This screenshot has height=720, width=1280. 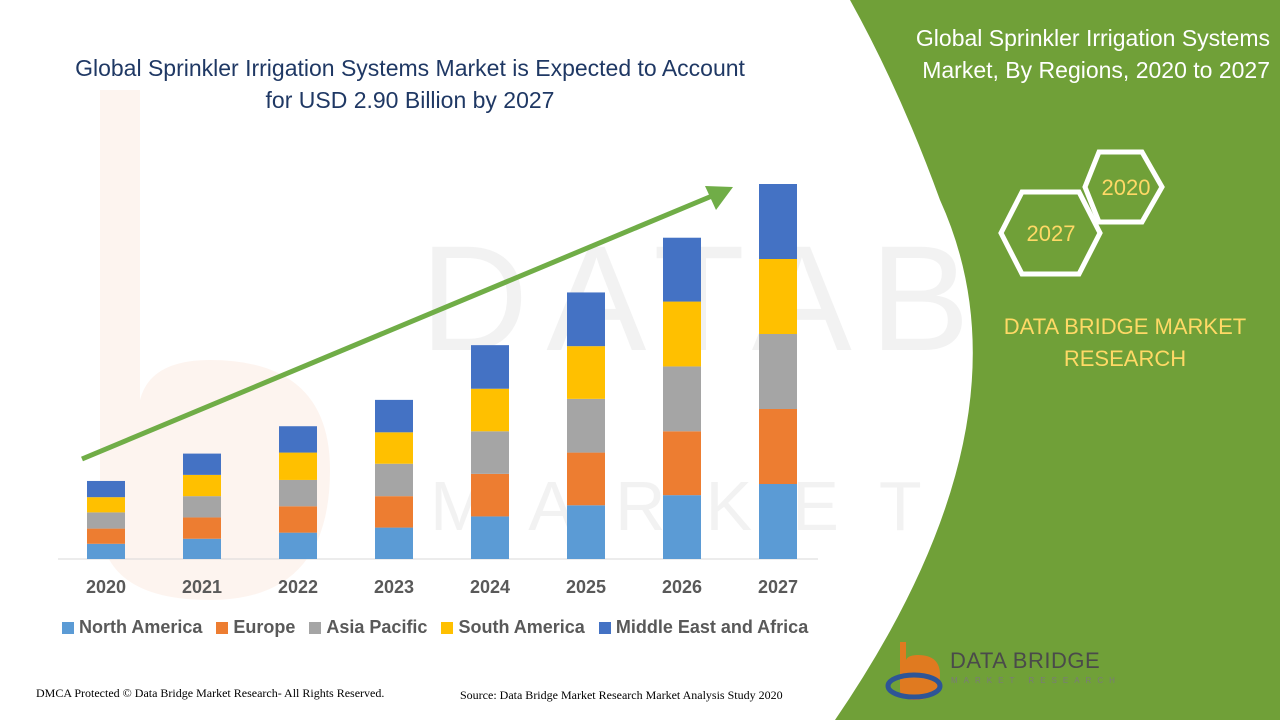 I want to click on hex-label-2020: 2020, so click(x=1126, y=187).